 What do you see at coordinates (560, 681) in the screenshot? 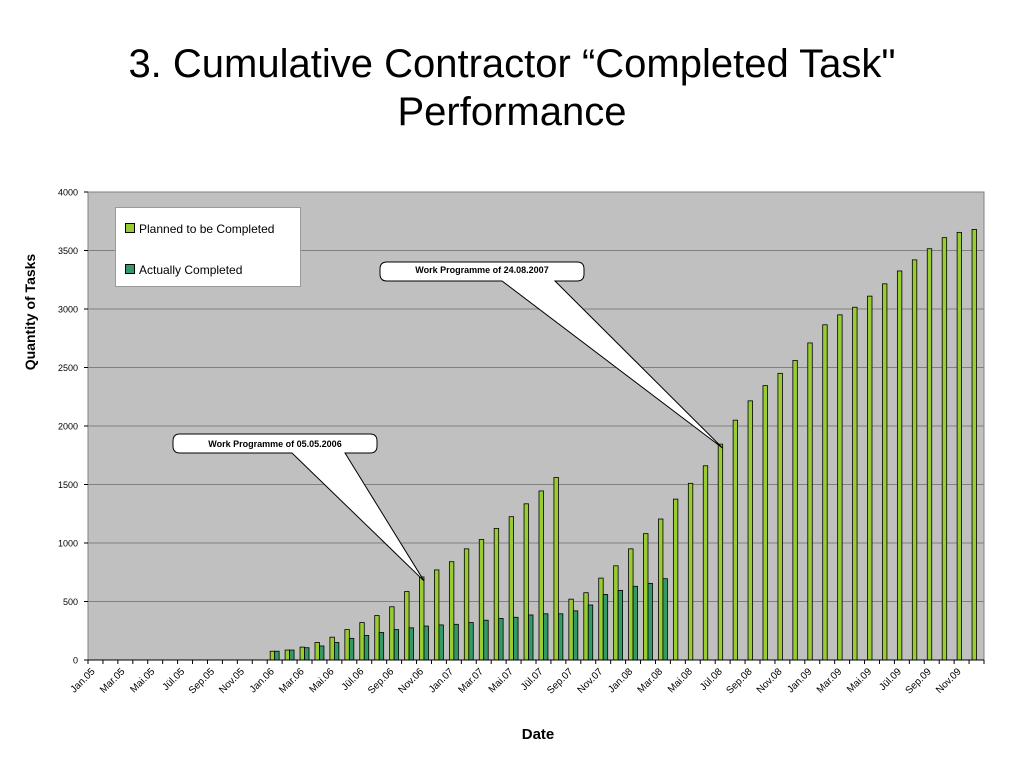
I see `x-tick-label: Sep.07` at bounding box center [560, 681].